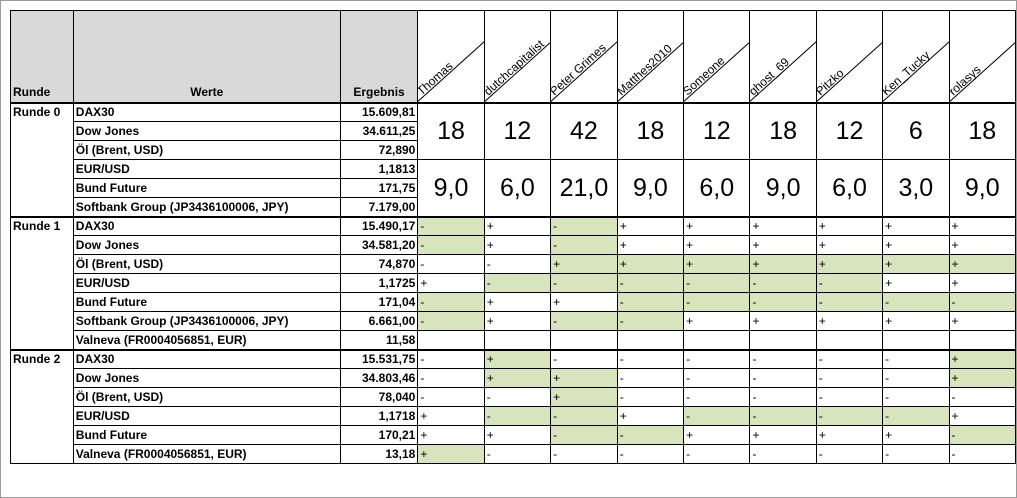 The height and width of the screenshot is (498, 1017). I want to click on header-player: rolasys, so click(982, 56).